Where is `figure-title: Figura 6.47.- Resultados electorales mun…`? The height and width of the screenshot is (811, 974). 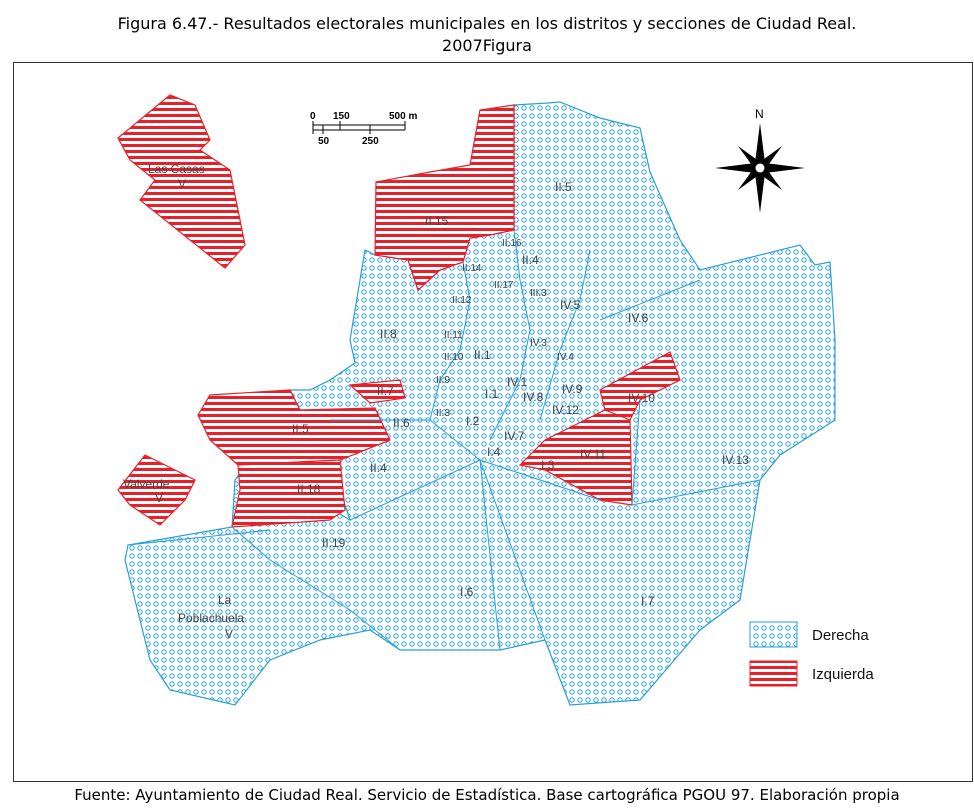
figure-title: Figura 6.47.- Resultados electorales mun… is located at coordinates (487, 23).